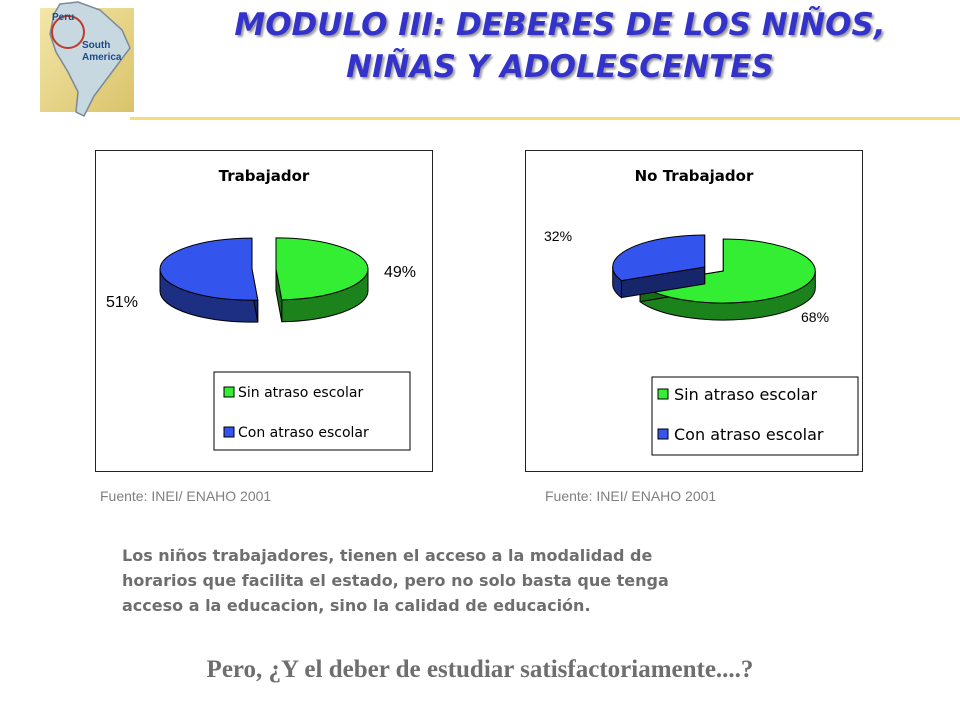 The image size is (960, 720). I want to click on header-divider, so click(545, 118).